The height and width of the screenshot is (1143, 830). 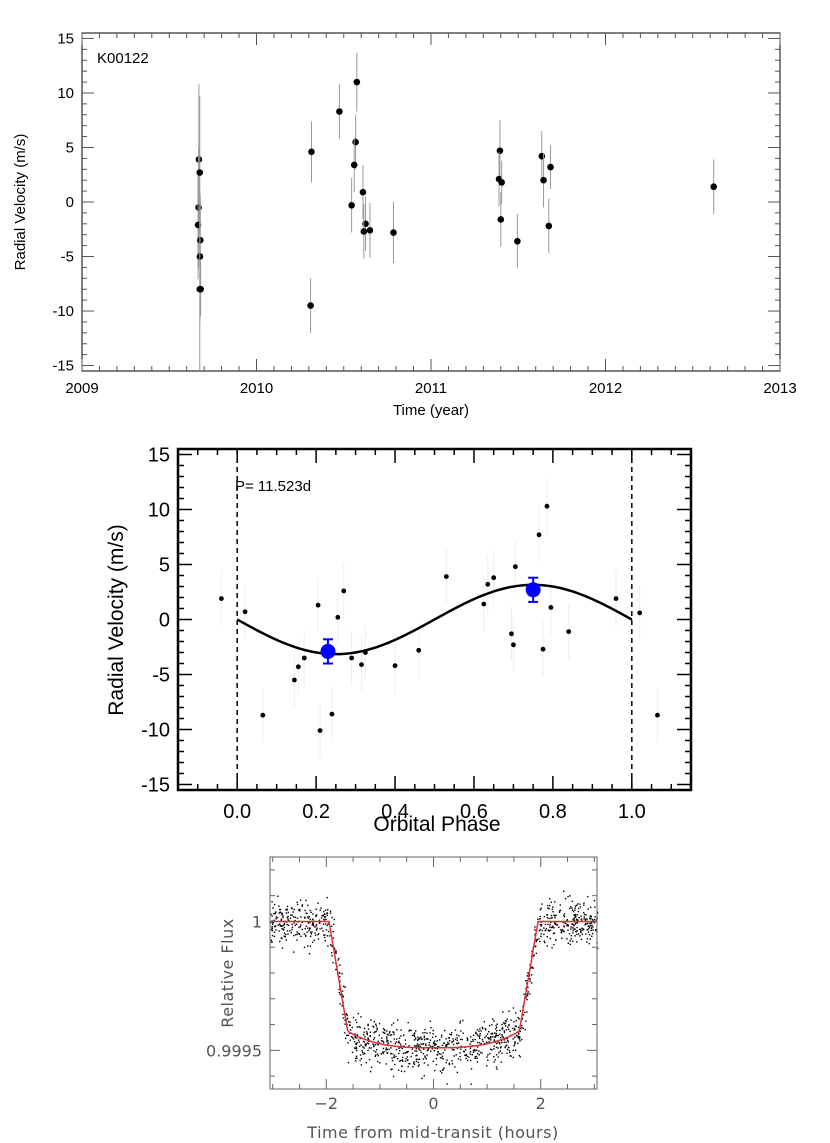 What do you see at coordinates (155, 786) in the screenshot?
I see `y-tick-label: -15` at bounding box center [155, 786].